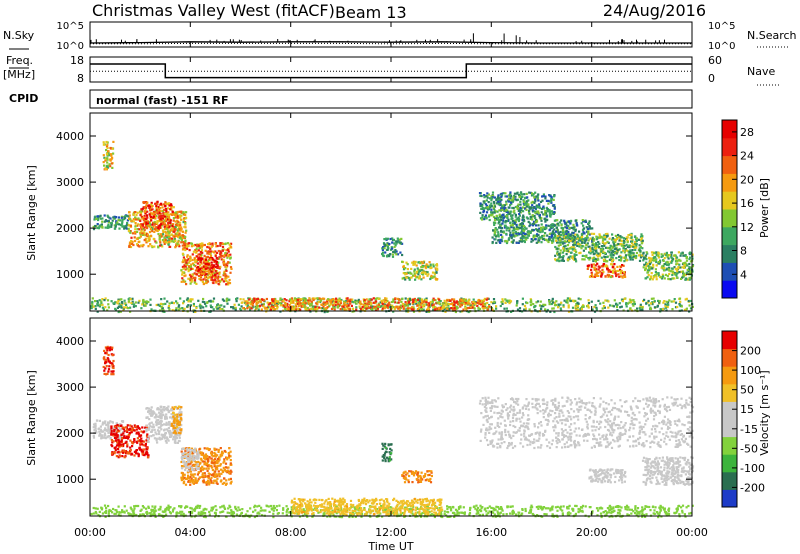 The width and height of the screenshot is (800, 554). What do you see at coordinates (392, 70) in the screenshot?
I see `freq-panel: Freq. [MHz] 18 8 60 0 Nave` at bounding box center [392, 70].